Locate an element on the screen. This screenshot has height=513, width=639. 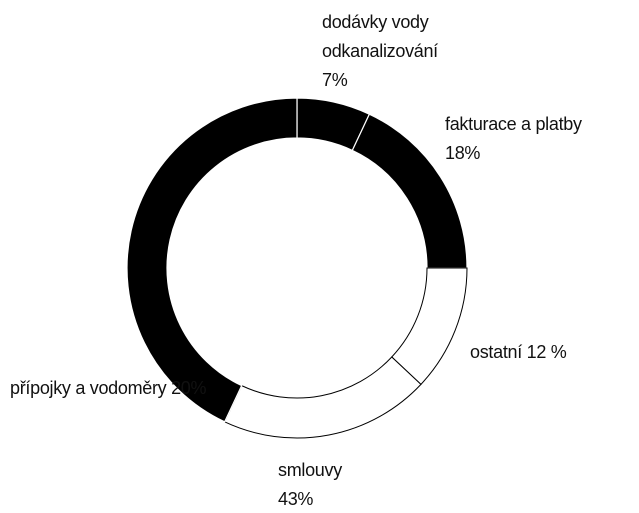
value-label: 12 % is located at coordinates (546, 352).